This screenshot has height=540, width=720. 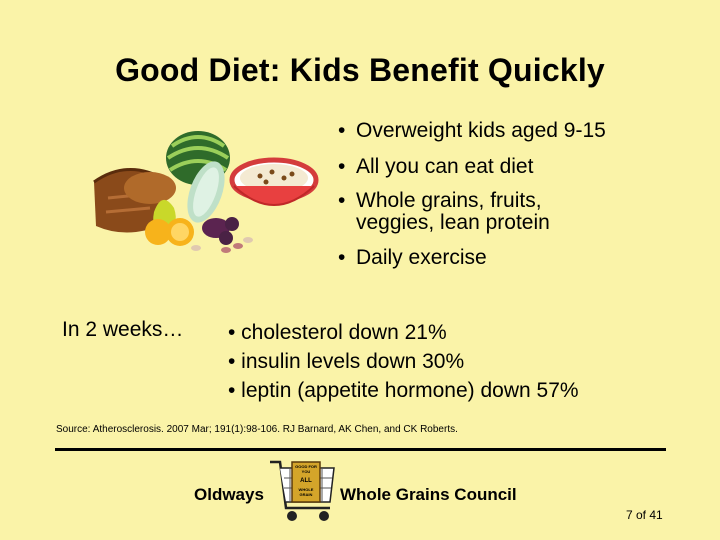 What do you see at coordinates (436, 166) in the screenshot?
I see `bullet-item: • All you can eat diet` at bounding box center [436, 166].